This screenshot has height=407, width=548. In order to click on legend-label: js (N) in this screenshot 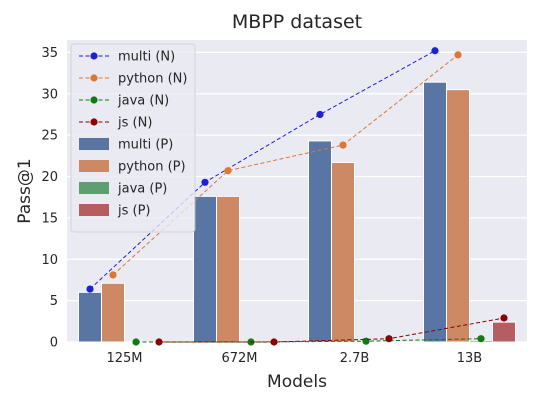, I will do `click(134, 123)`.